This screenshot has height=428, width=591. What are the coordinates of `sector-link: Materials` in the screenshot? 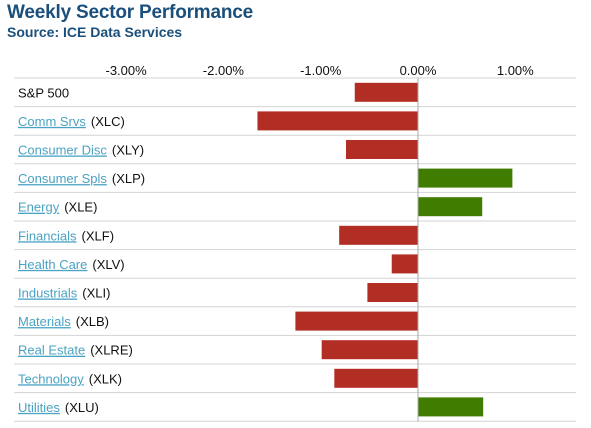 It's located at (44, 321).